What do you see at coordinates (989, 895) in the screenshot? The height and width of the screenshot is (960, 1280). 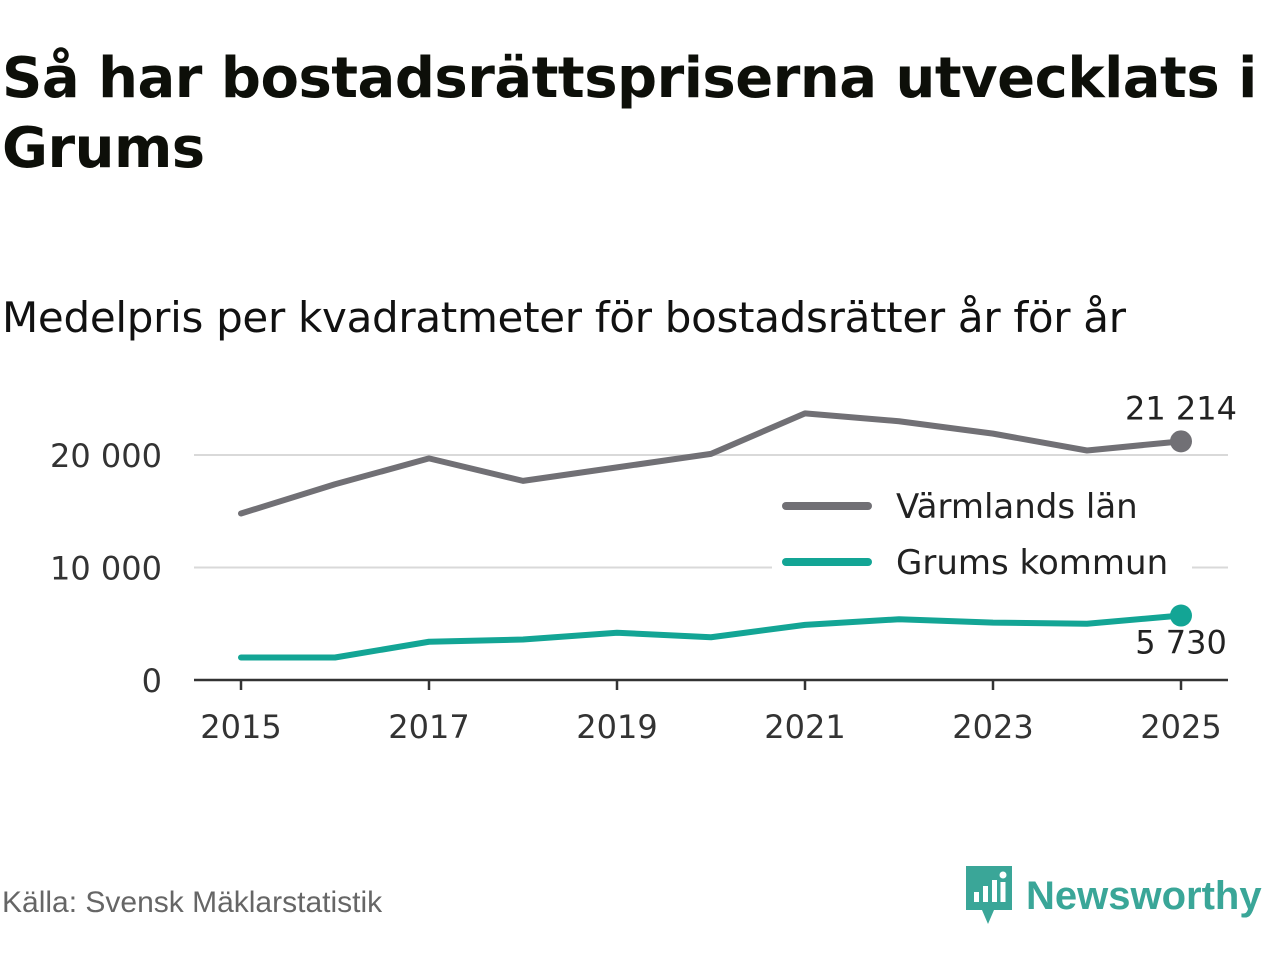 I see `newsworthy-logo-icon` at bounding box center [989, 895].